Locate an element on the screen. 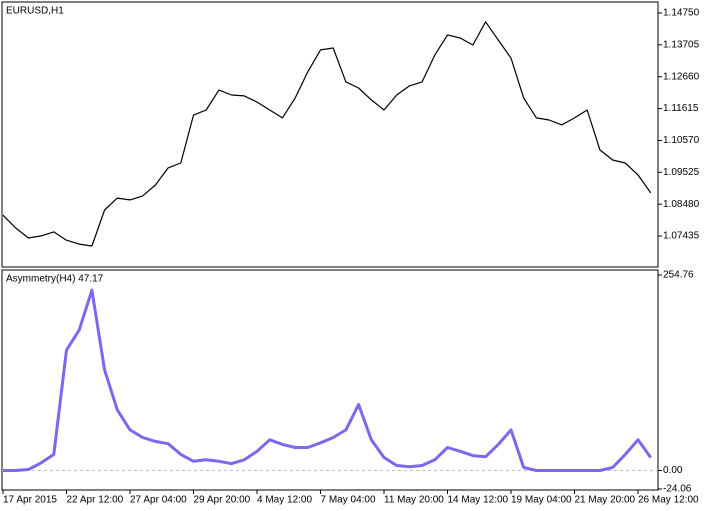 The height and width of the screenshot is (511, 710). x-tick-label: 22 Apr 12:00 is located at coordinates (95, 500).